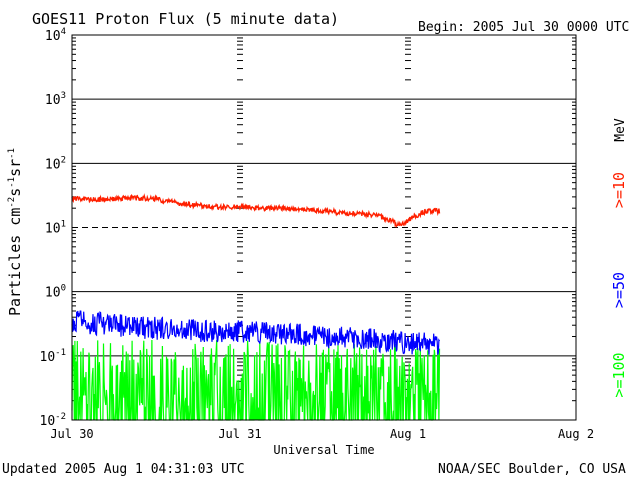  Describe the element at coordinates (408, 434) in the screenshot. I see `x-tick-label: Aug 1` at that location.